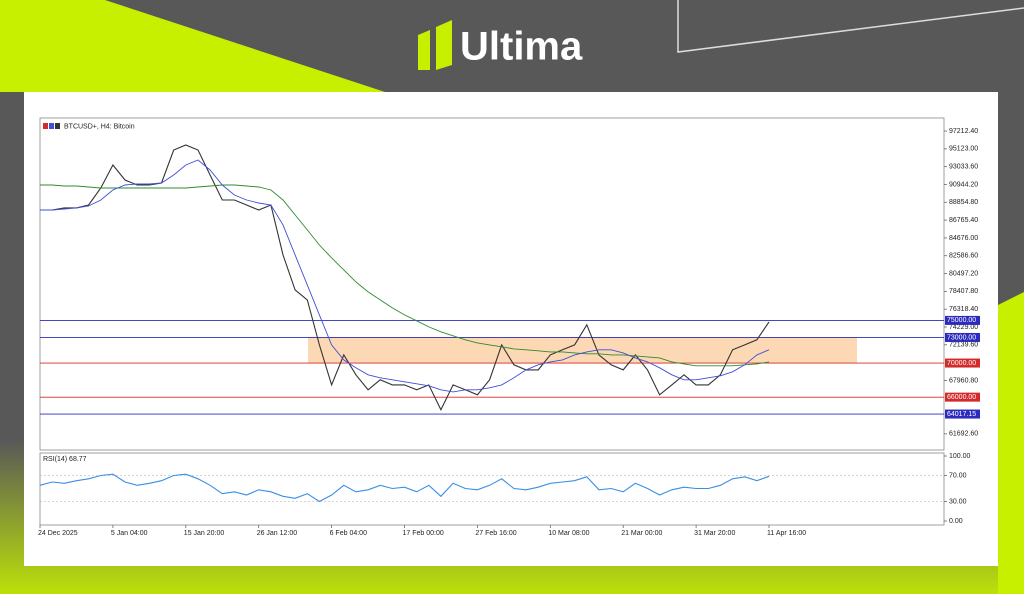 The height and width of the screenshot is (599, 1024). Describe the element at coordinates (192, 46) in the screenshot. I see `accent` at that location.